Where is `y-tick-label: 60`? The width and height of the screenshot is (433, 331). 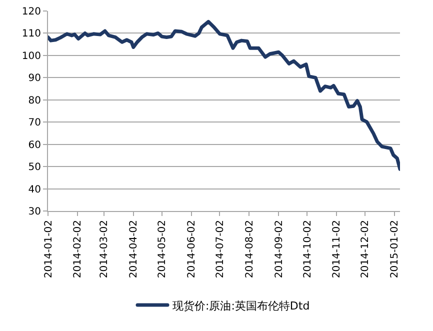 y-tick-label: 60 is located at coordinates (34, 145).